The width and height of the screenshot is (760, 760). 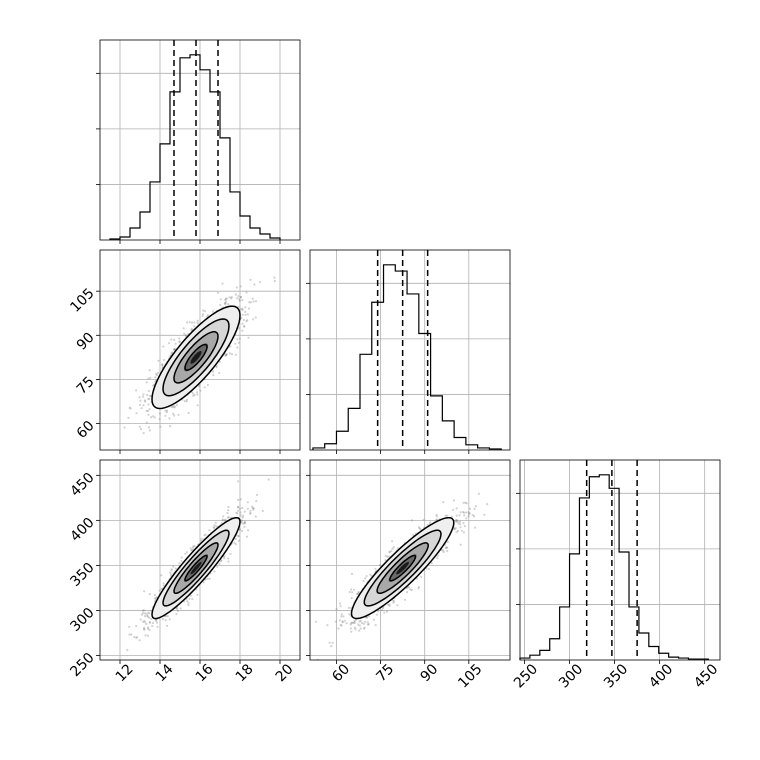 I want to click on x-tick-label-0-4: 20, so click(x=285, y=673).